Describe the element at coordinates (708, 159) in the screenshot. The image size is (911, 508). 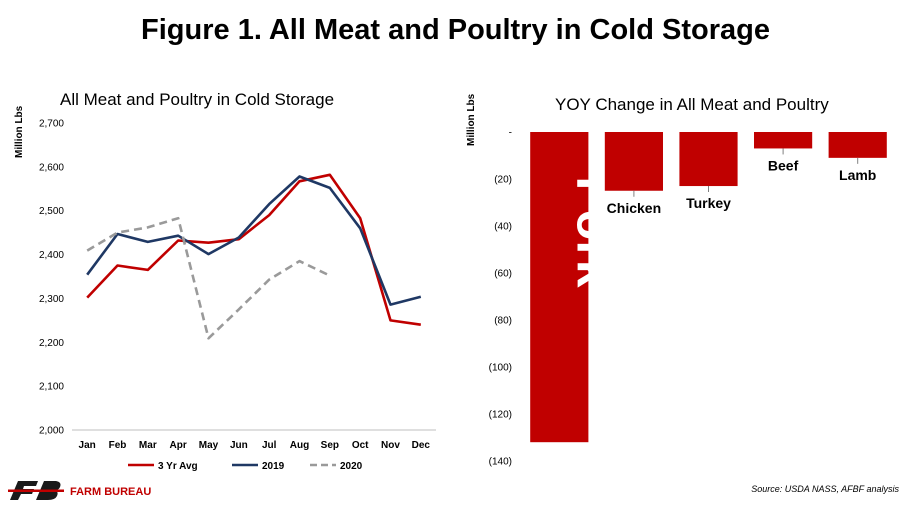
I see `bar-turkey` at that location.